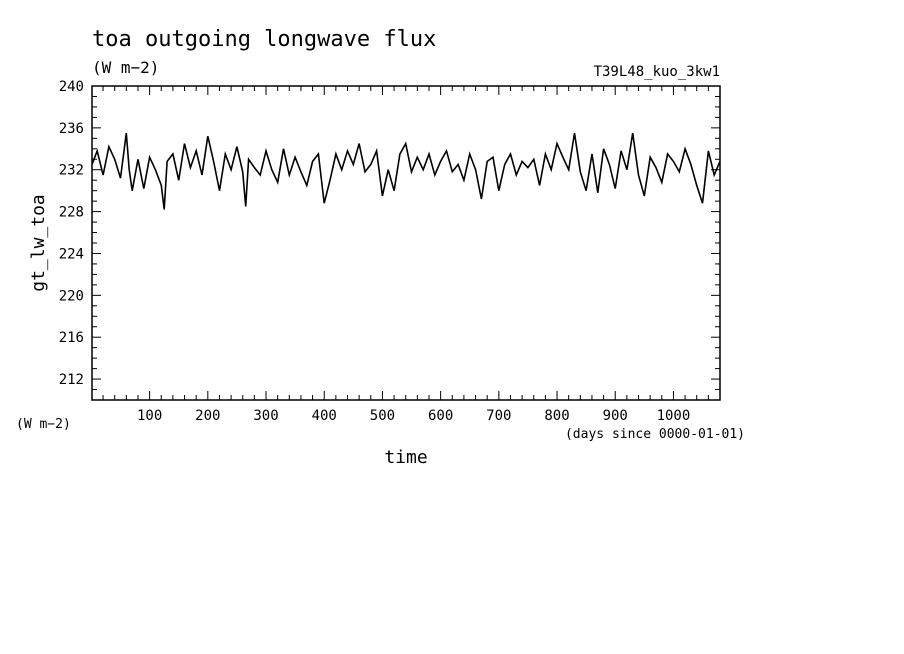 This screenshot has width=904, height=654. Describe the element at coordinates (43, 424) in the screenshot. I see `y-axis-unit: (W m−2)` at that location.